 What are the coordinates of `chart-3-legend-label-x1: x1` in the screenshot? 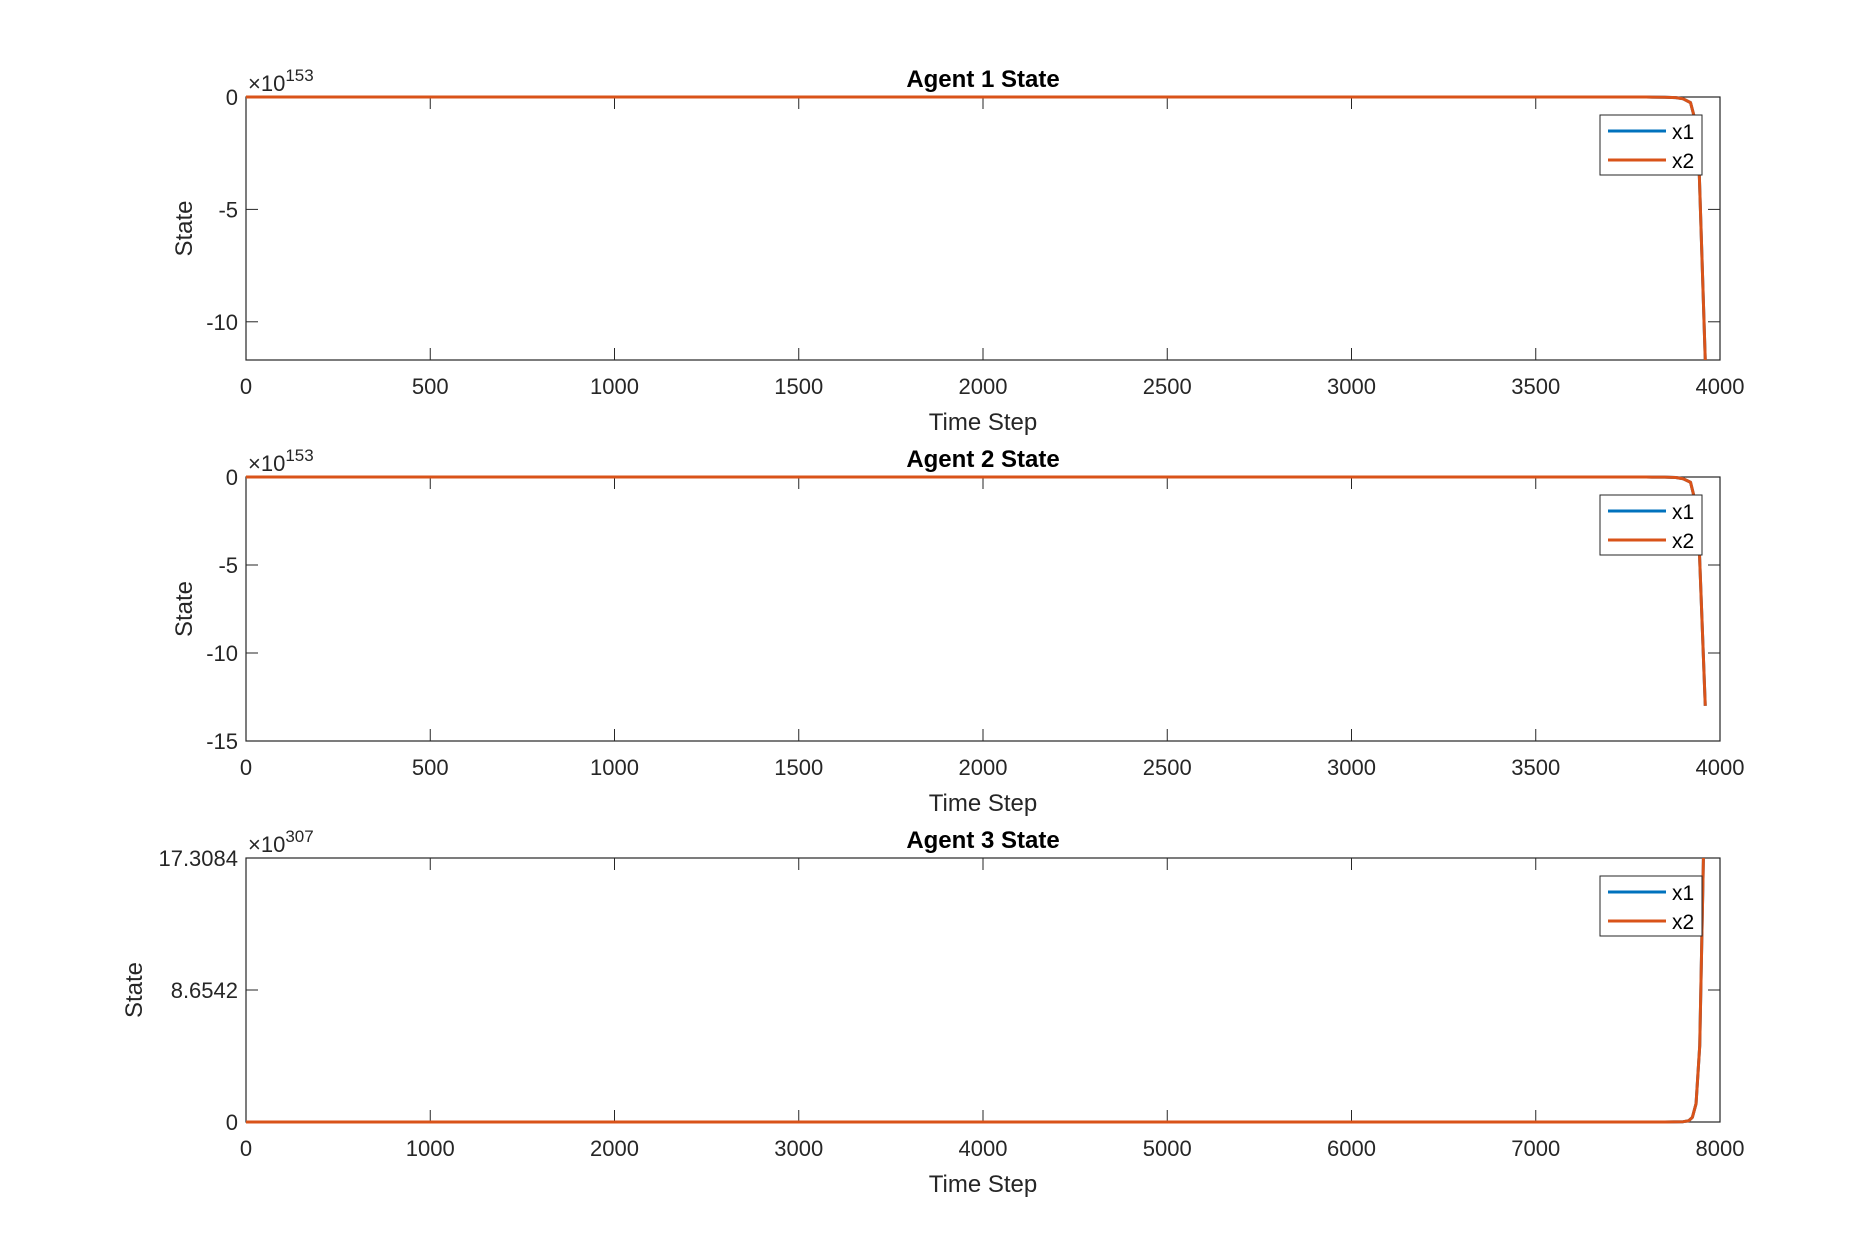 It's located at (1683, 893).